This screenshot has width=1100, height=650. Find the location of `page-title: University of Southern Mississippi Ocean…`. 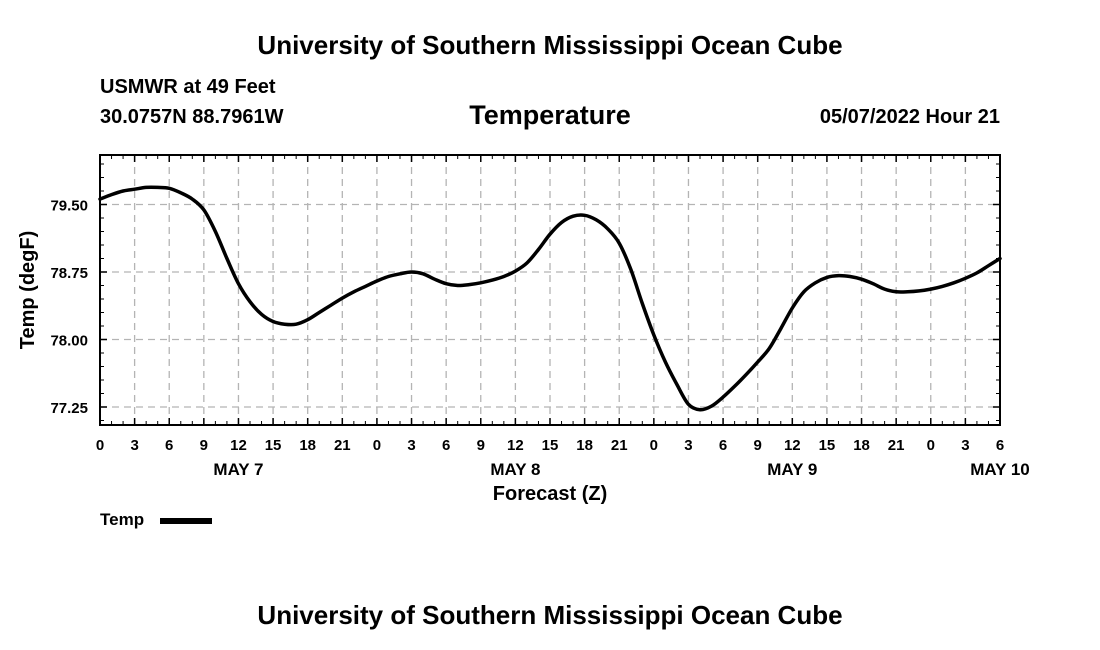

page-title: University of Southern Mississippi Ocean… is located at coordinates (550, 45).